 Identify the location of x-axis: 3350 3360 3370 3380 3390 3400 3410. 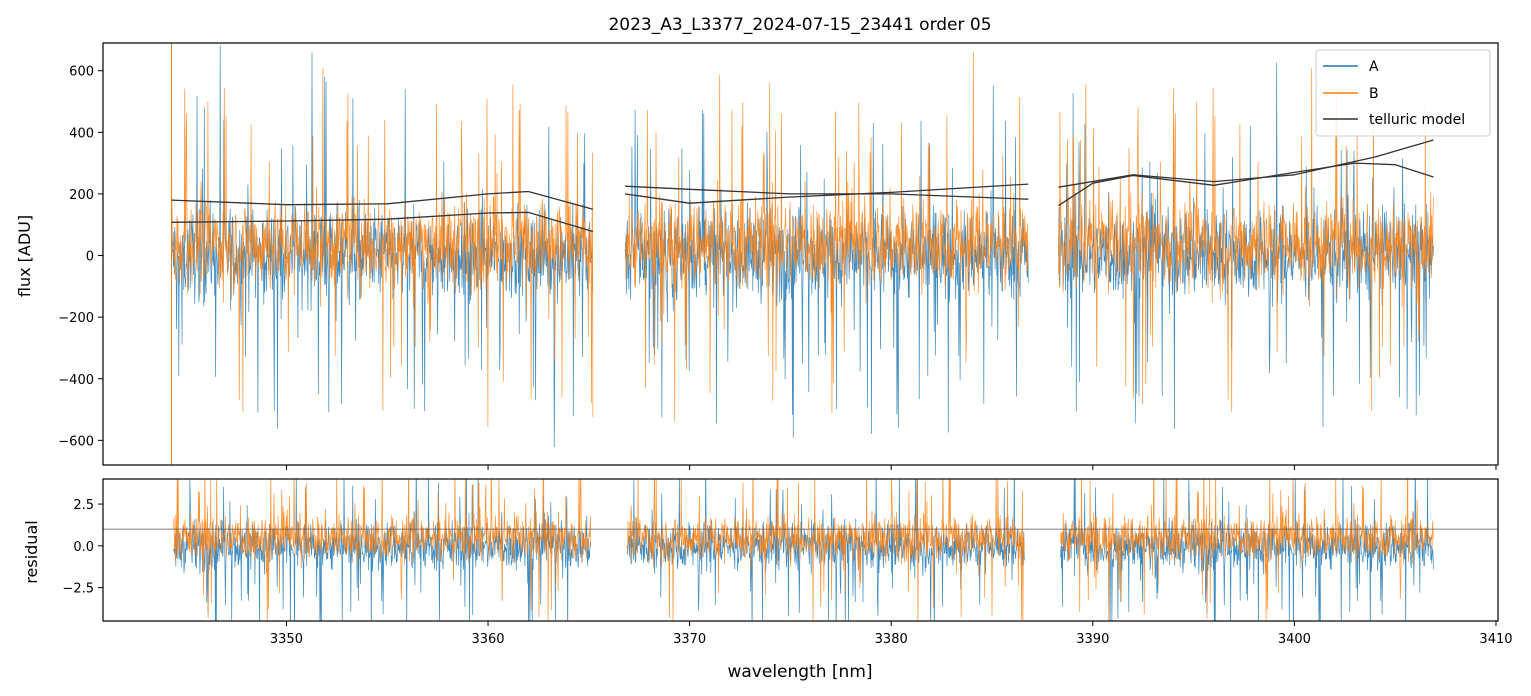
(891, 634).